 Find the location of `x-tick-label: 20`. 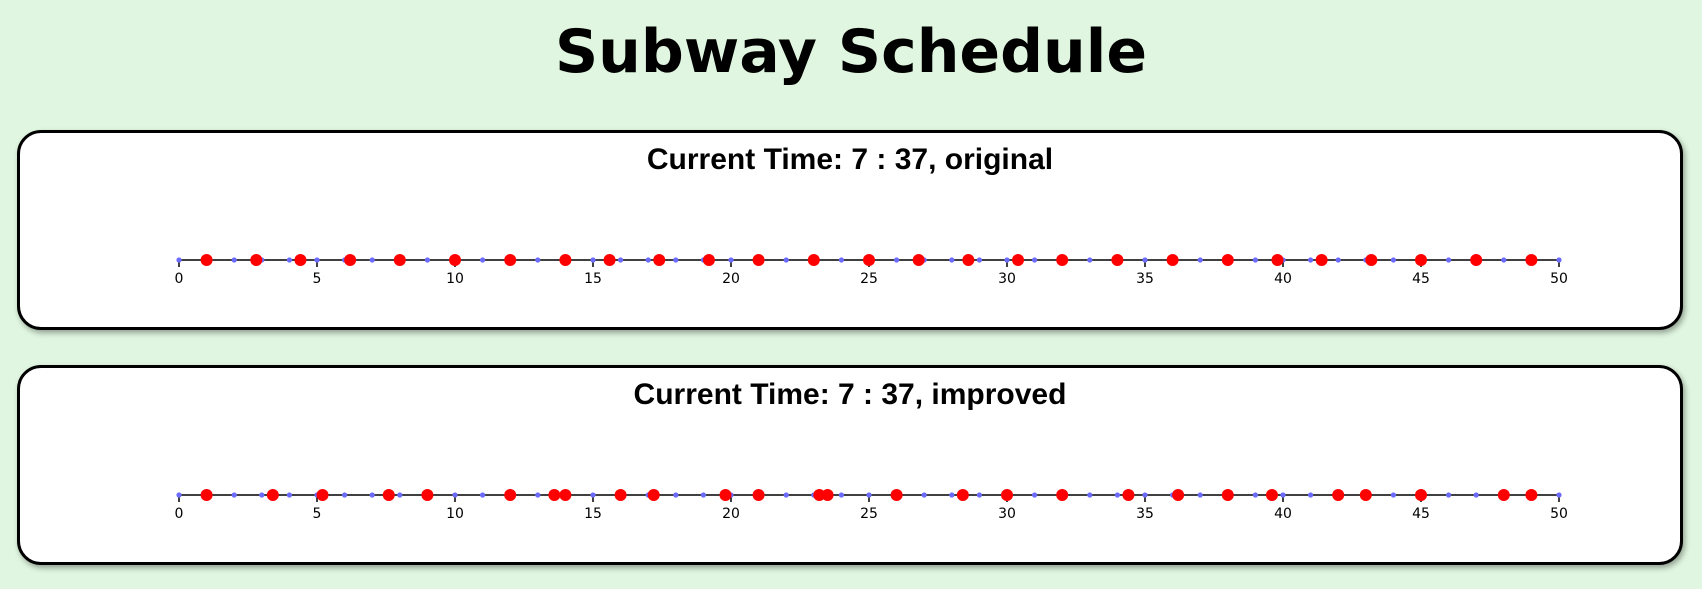

x-tick-label: 20 is located at coordinates (731, 279).